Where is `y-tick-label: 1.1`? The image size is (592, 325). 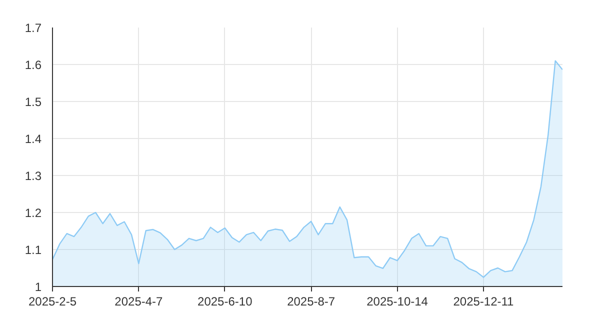
y-tick-label: 1.1 is located at coordinates (33, 250).